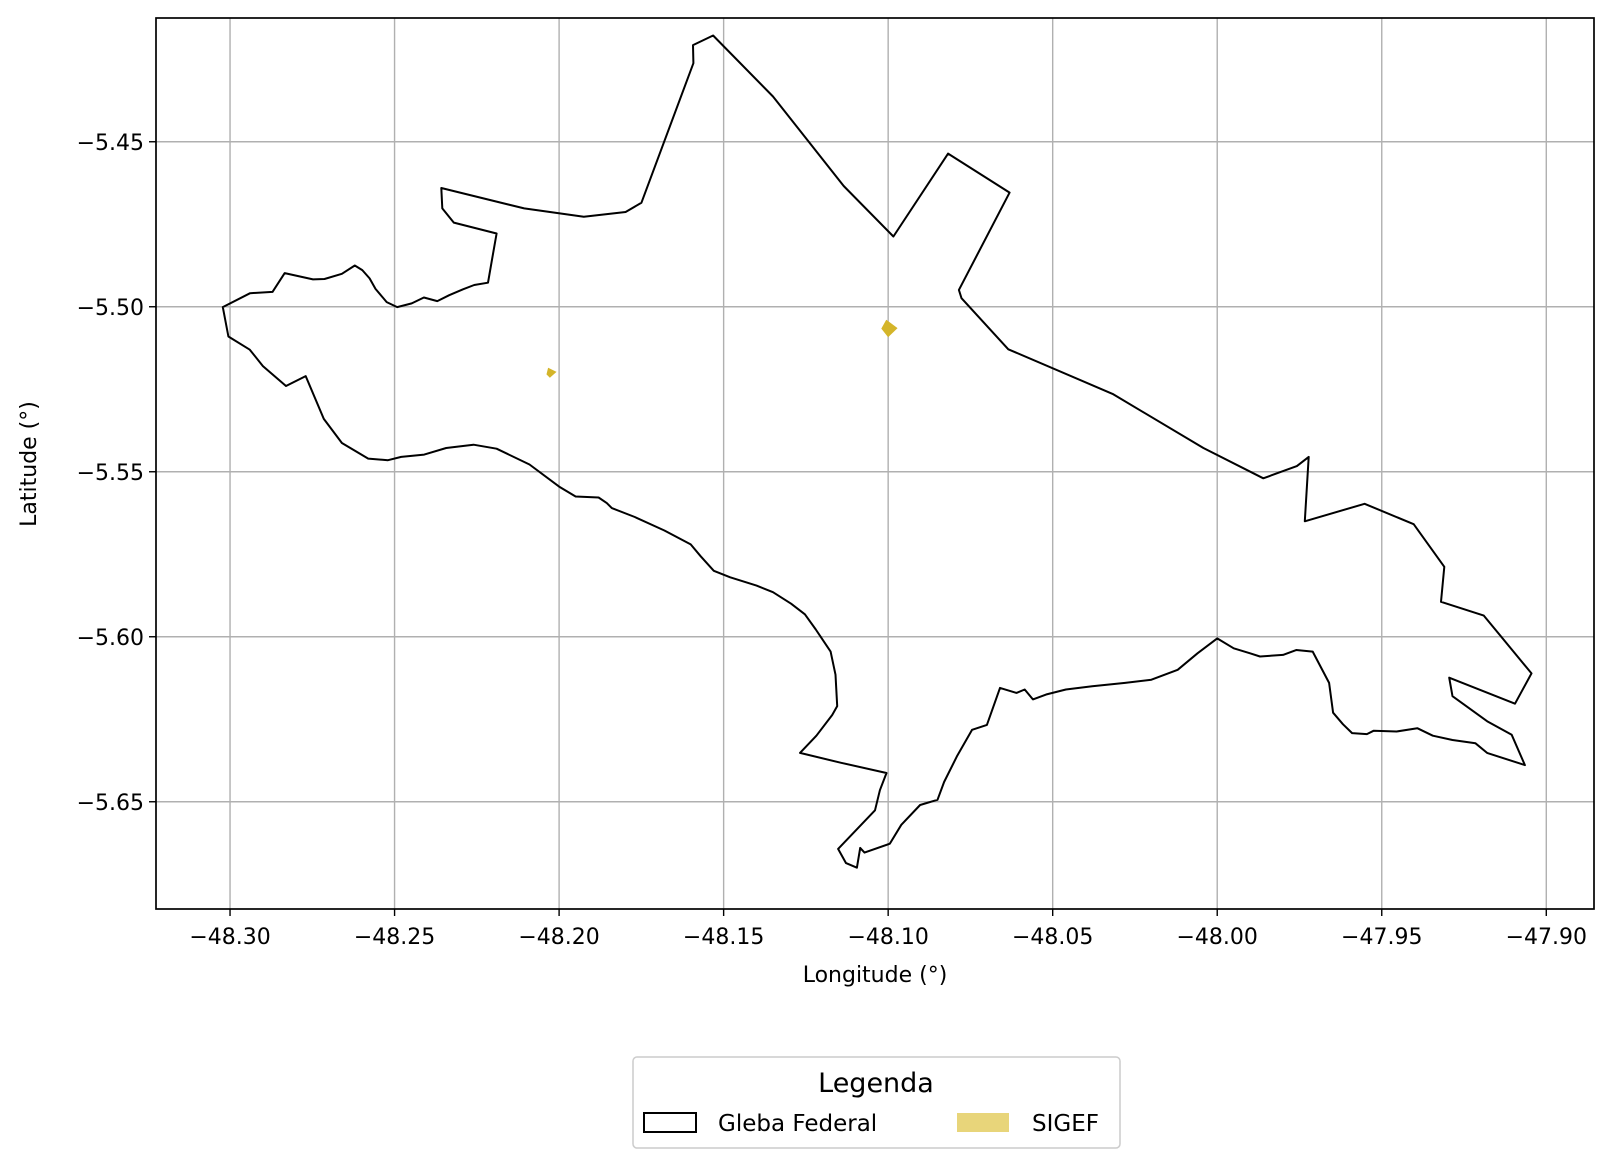 The height and width of the screenshot is (1163, 1607). I want to click on x-tick-label: −48.15, so click(723, 937).